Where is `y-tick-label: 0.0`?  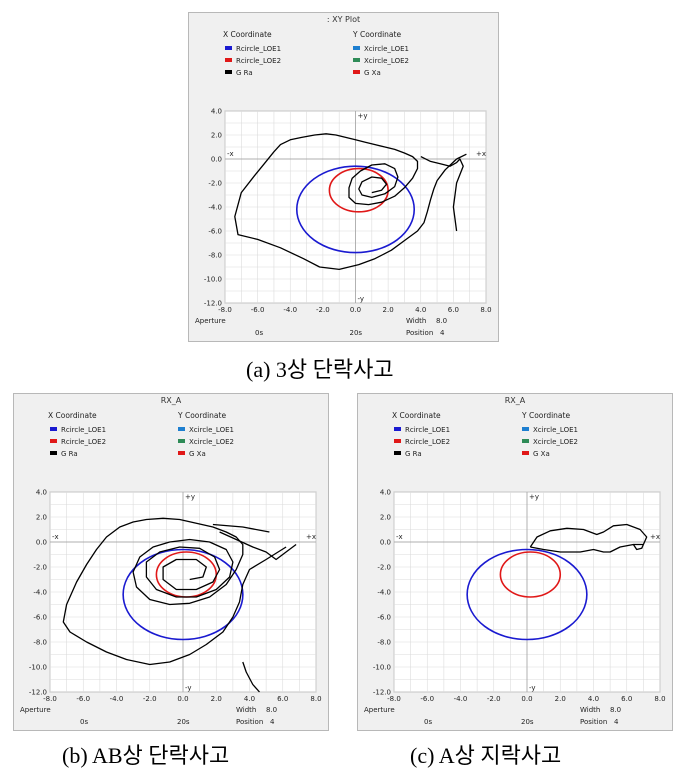
y-tick-label: 0.0 is located at coordinates (216, 160).